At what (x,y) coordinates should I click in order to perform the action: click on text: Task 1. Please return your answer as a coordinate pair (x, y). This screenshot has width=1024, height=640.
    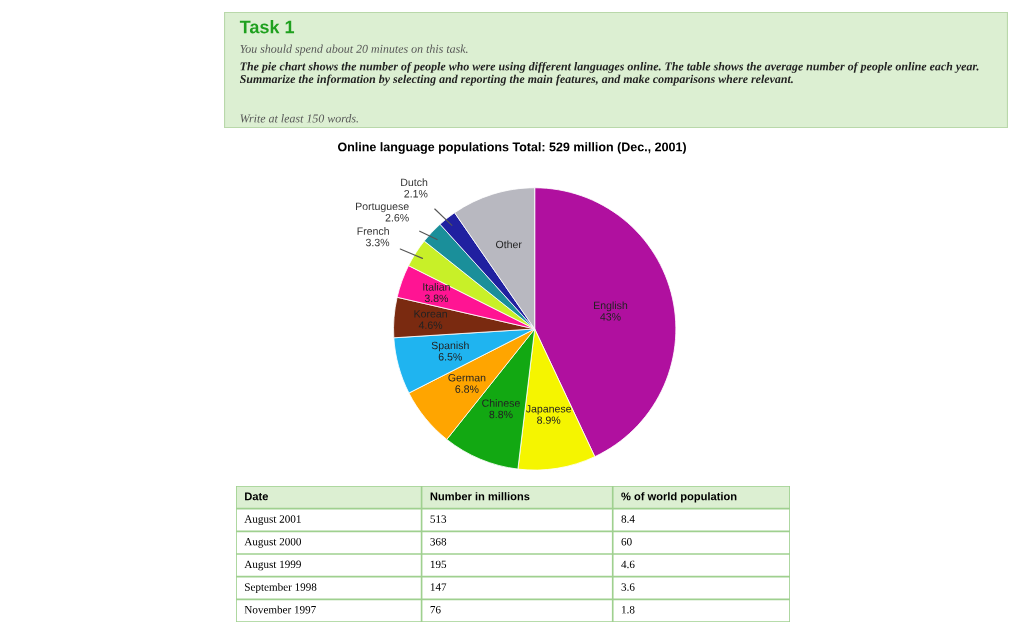
    Looking at the image, I should click on (267, 27).